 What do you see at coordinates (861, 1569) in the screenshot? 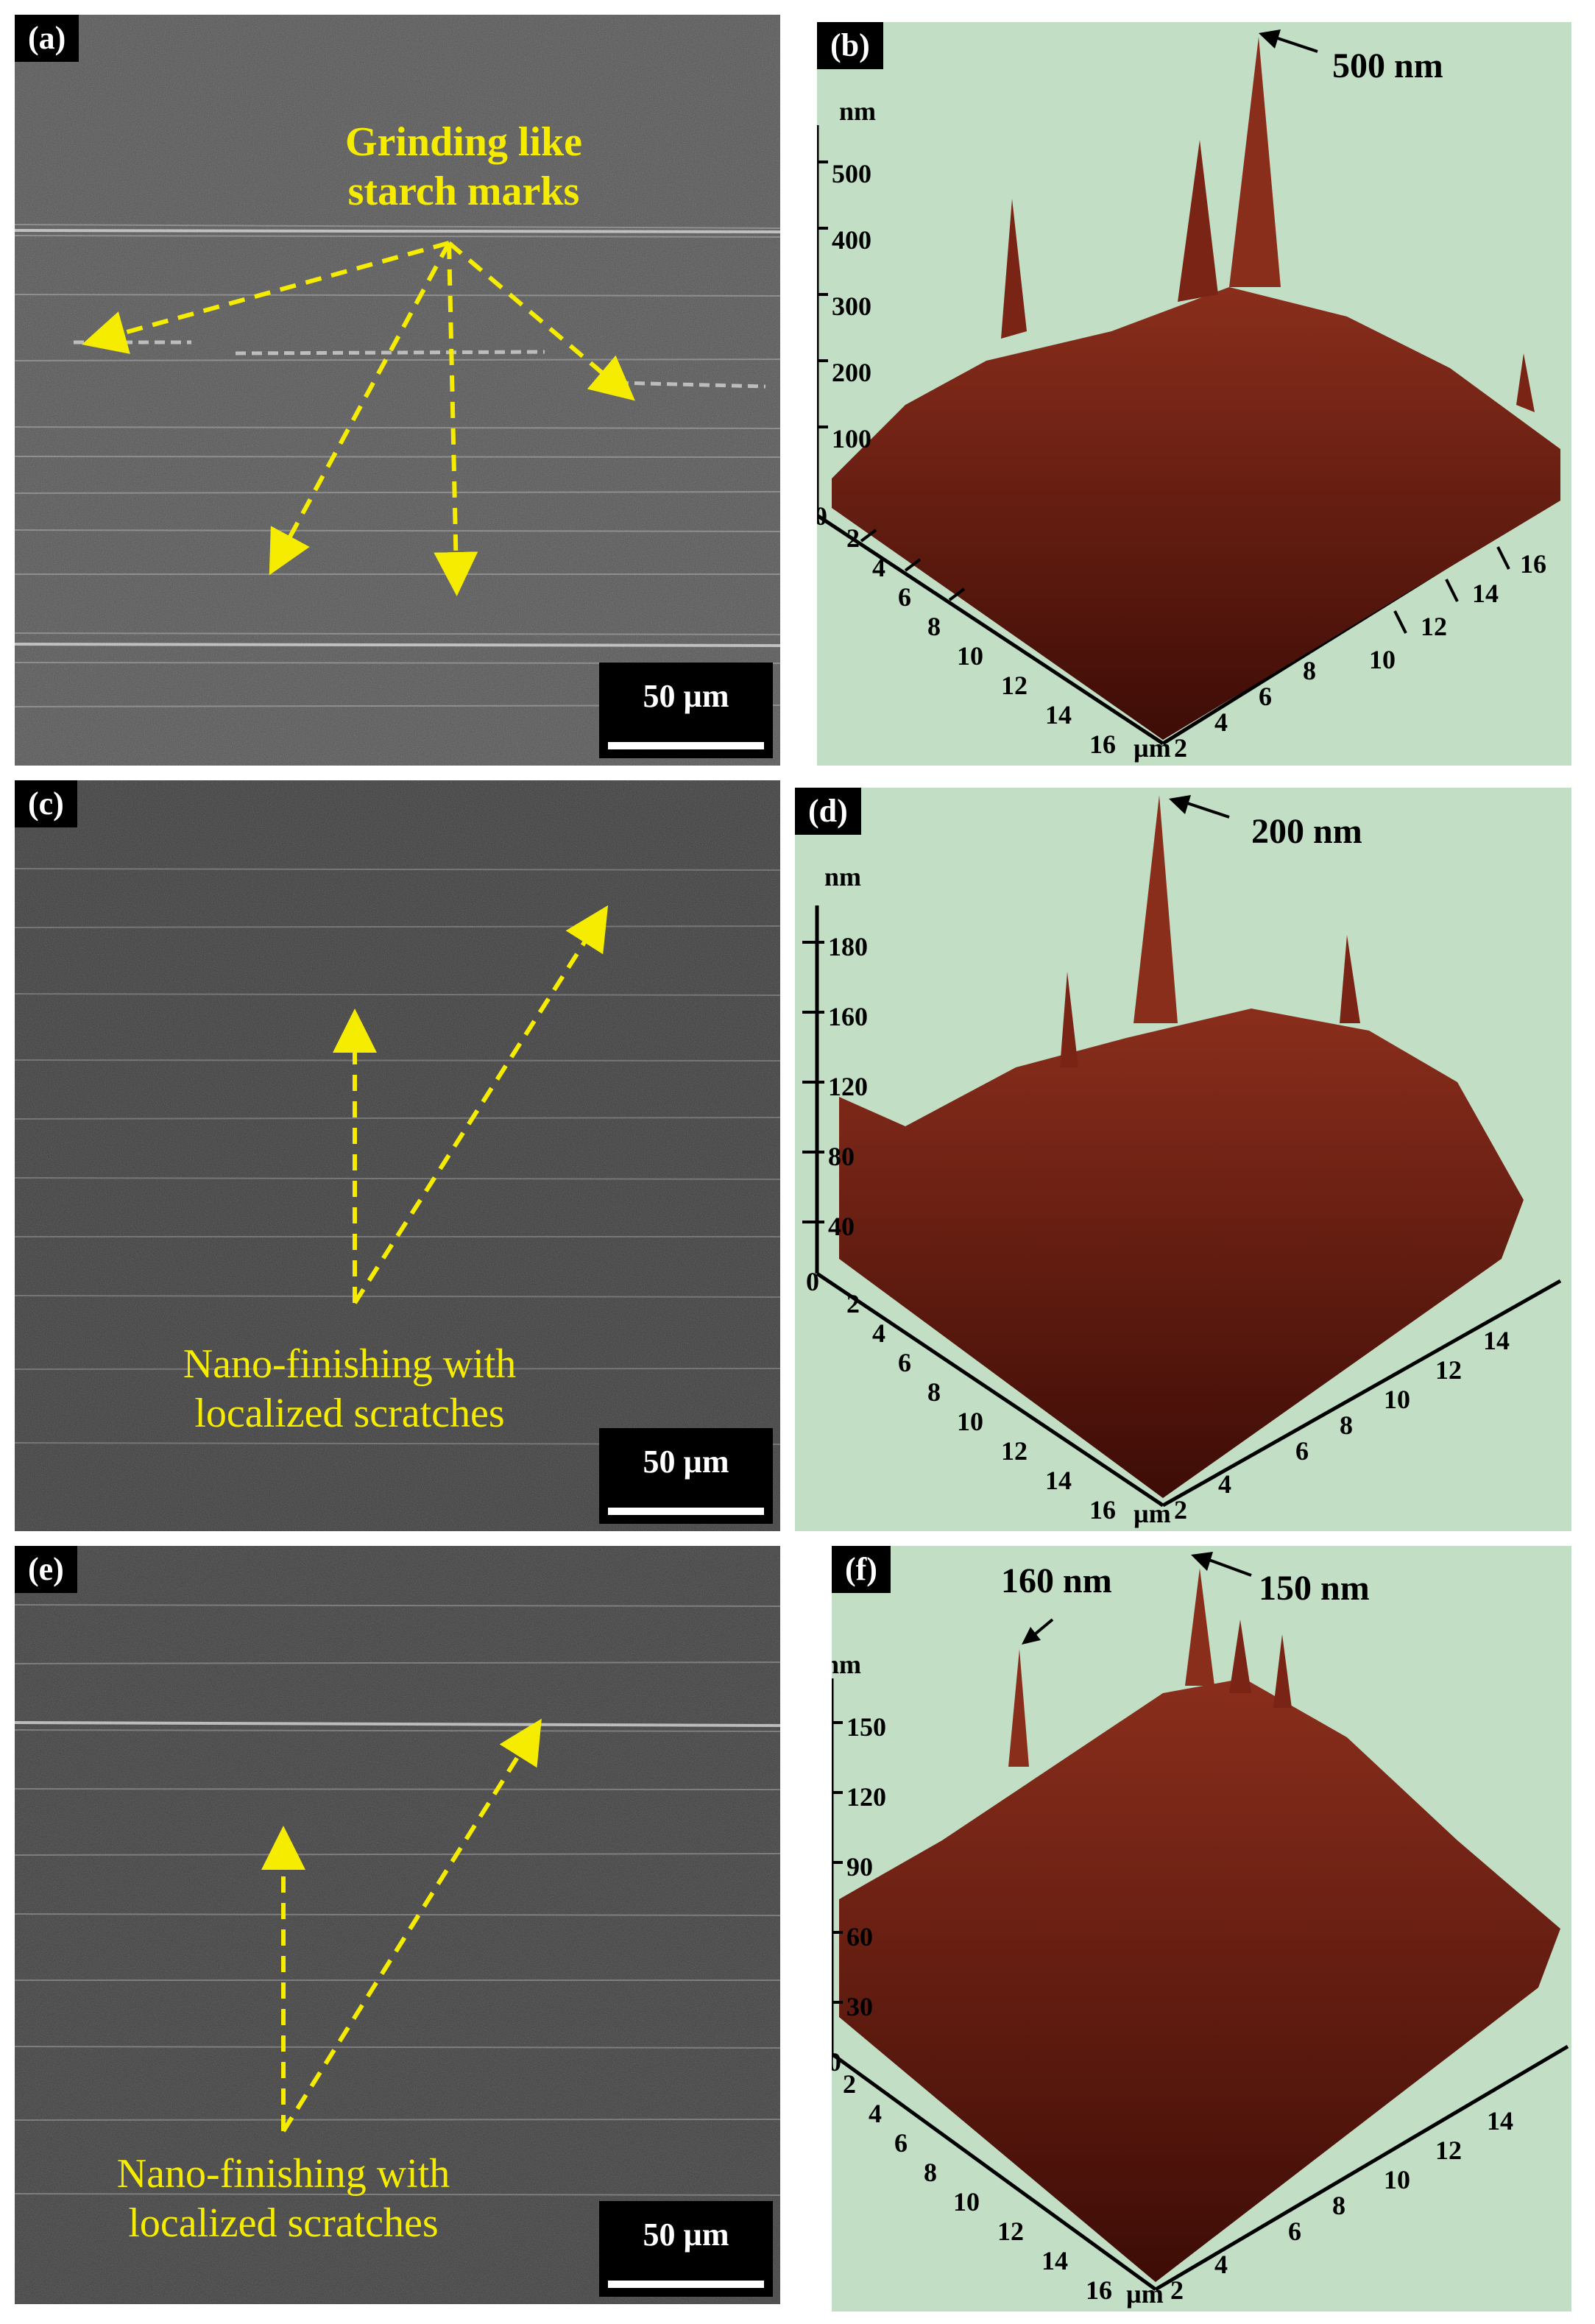
I see `panel-label: (f)` at bounding box center [861, 1569].